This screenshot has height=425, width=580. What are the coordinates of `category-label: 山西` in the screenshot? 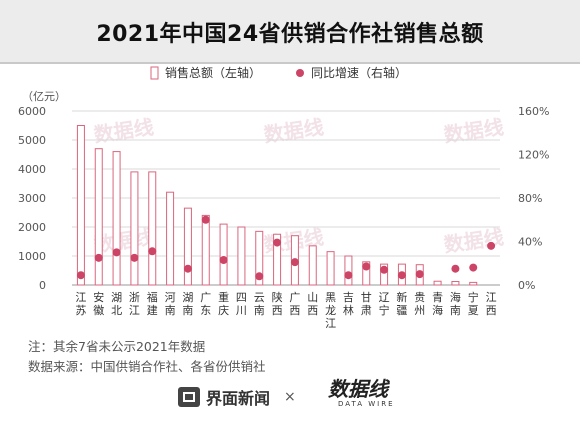 It's located at (312, 304).